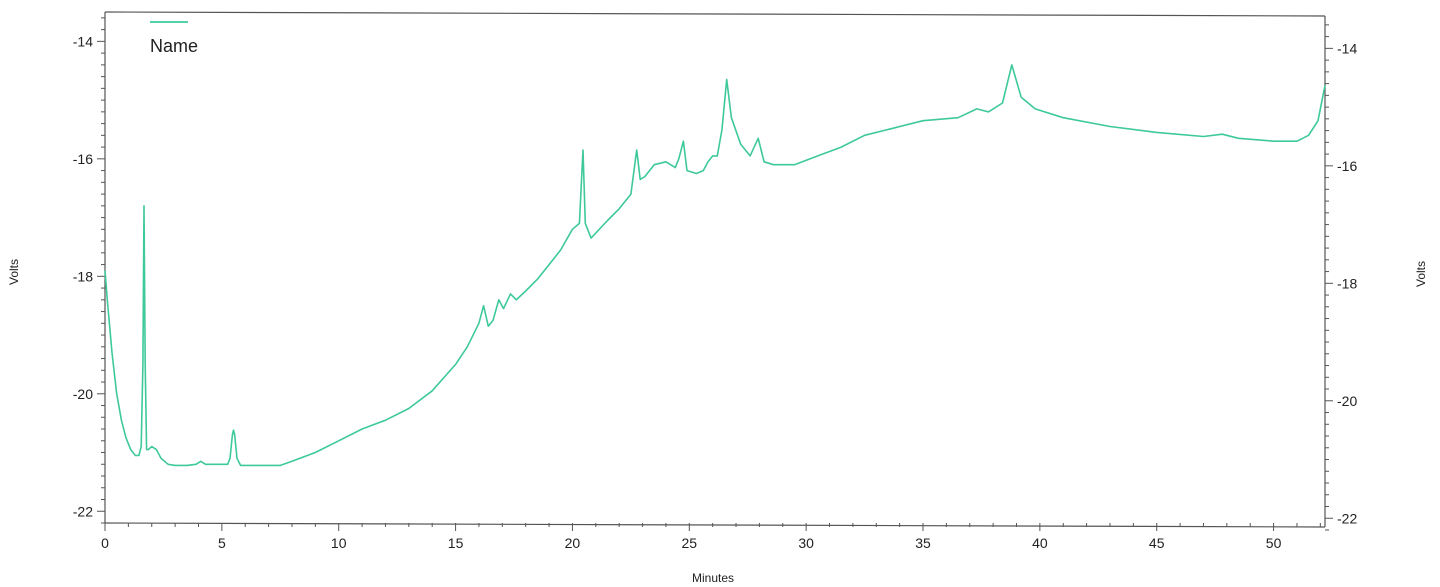  Describe the element at coordinates (83, 159) in the screenshot. I see `y-tick-label-left: -16` at that location.